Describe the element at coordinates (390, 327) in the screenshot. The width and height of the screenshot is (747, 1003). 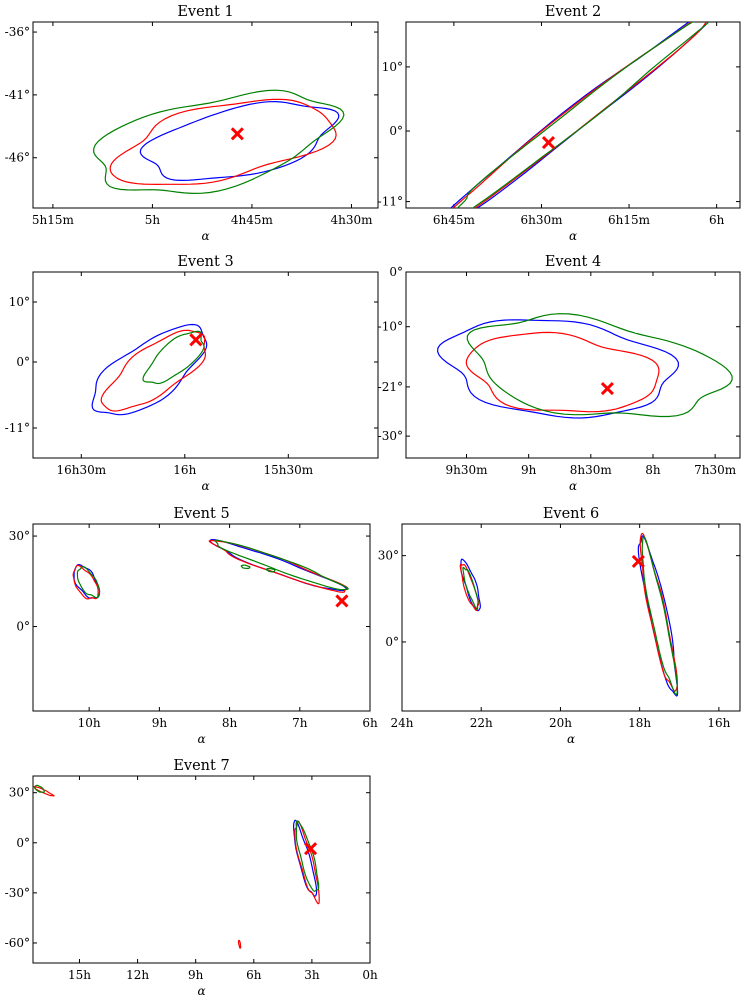
I see `y-tick-label: -10°` at that location.